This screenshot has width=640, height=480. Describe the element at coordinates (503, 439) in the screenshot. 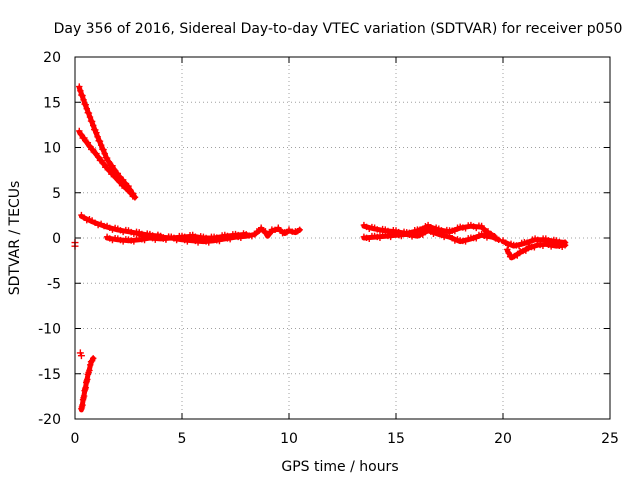

I see `x-tick-label: 20` at that location.